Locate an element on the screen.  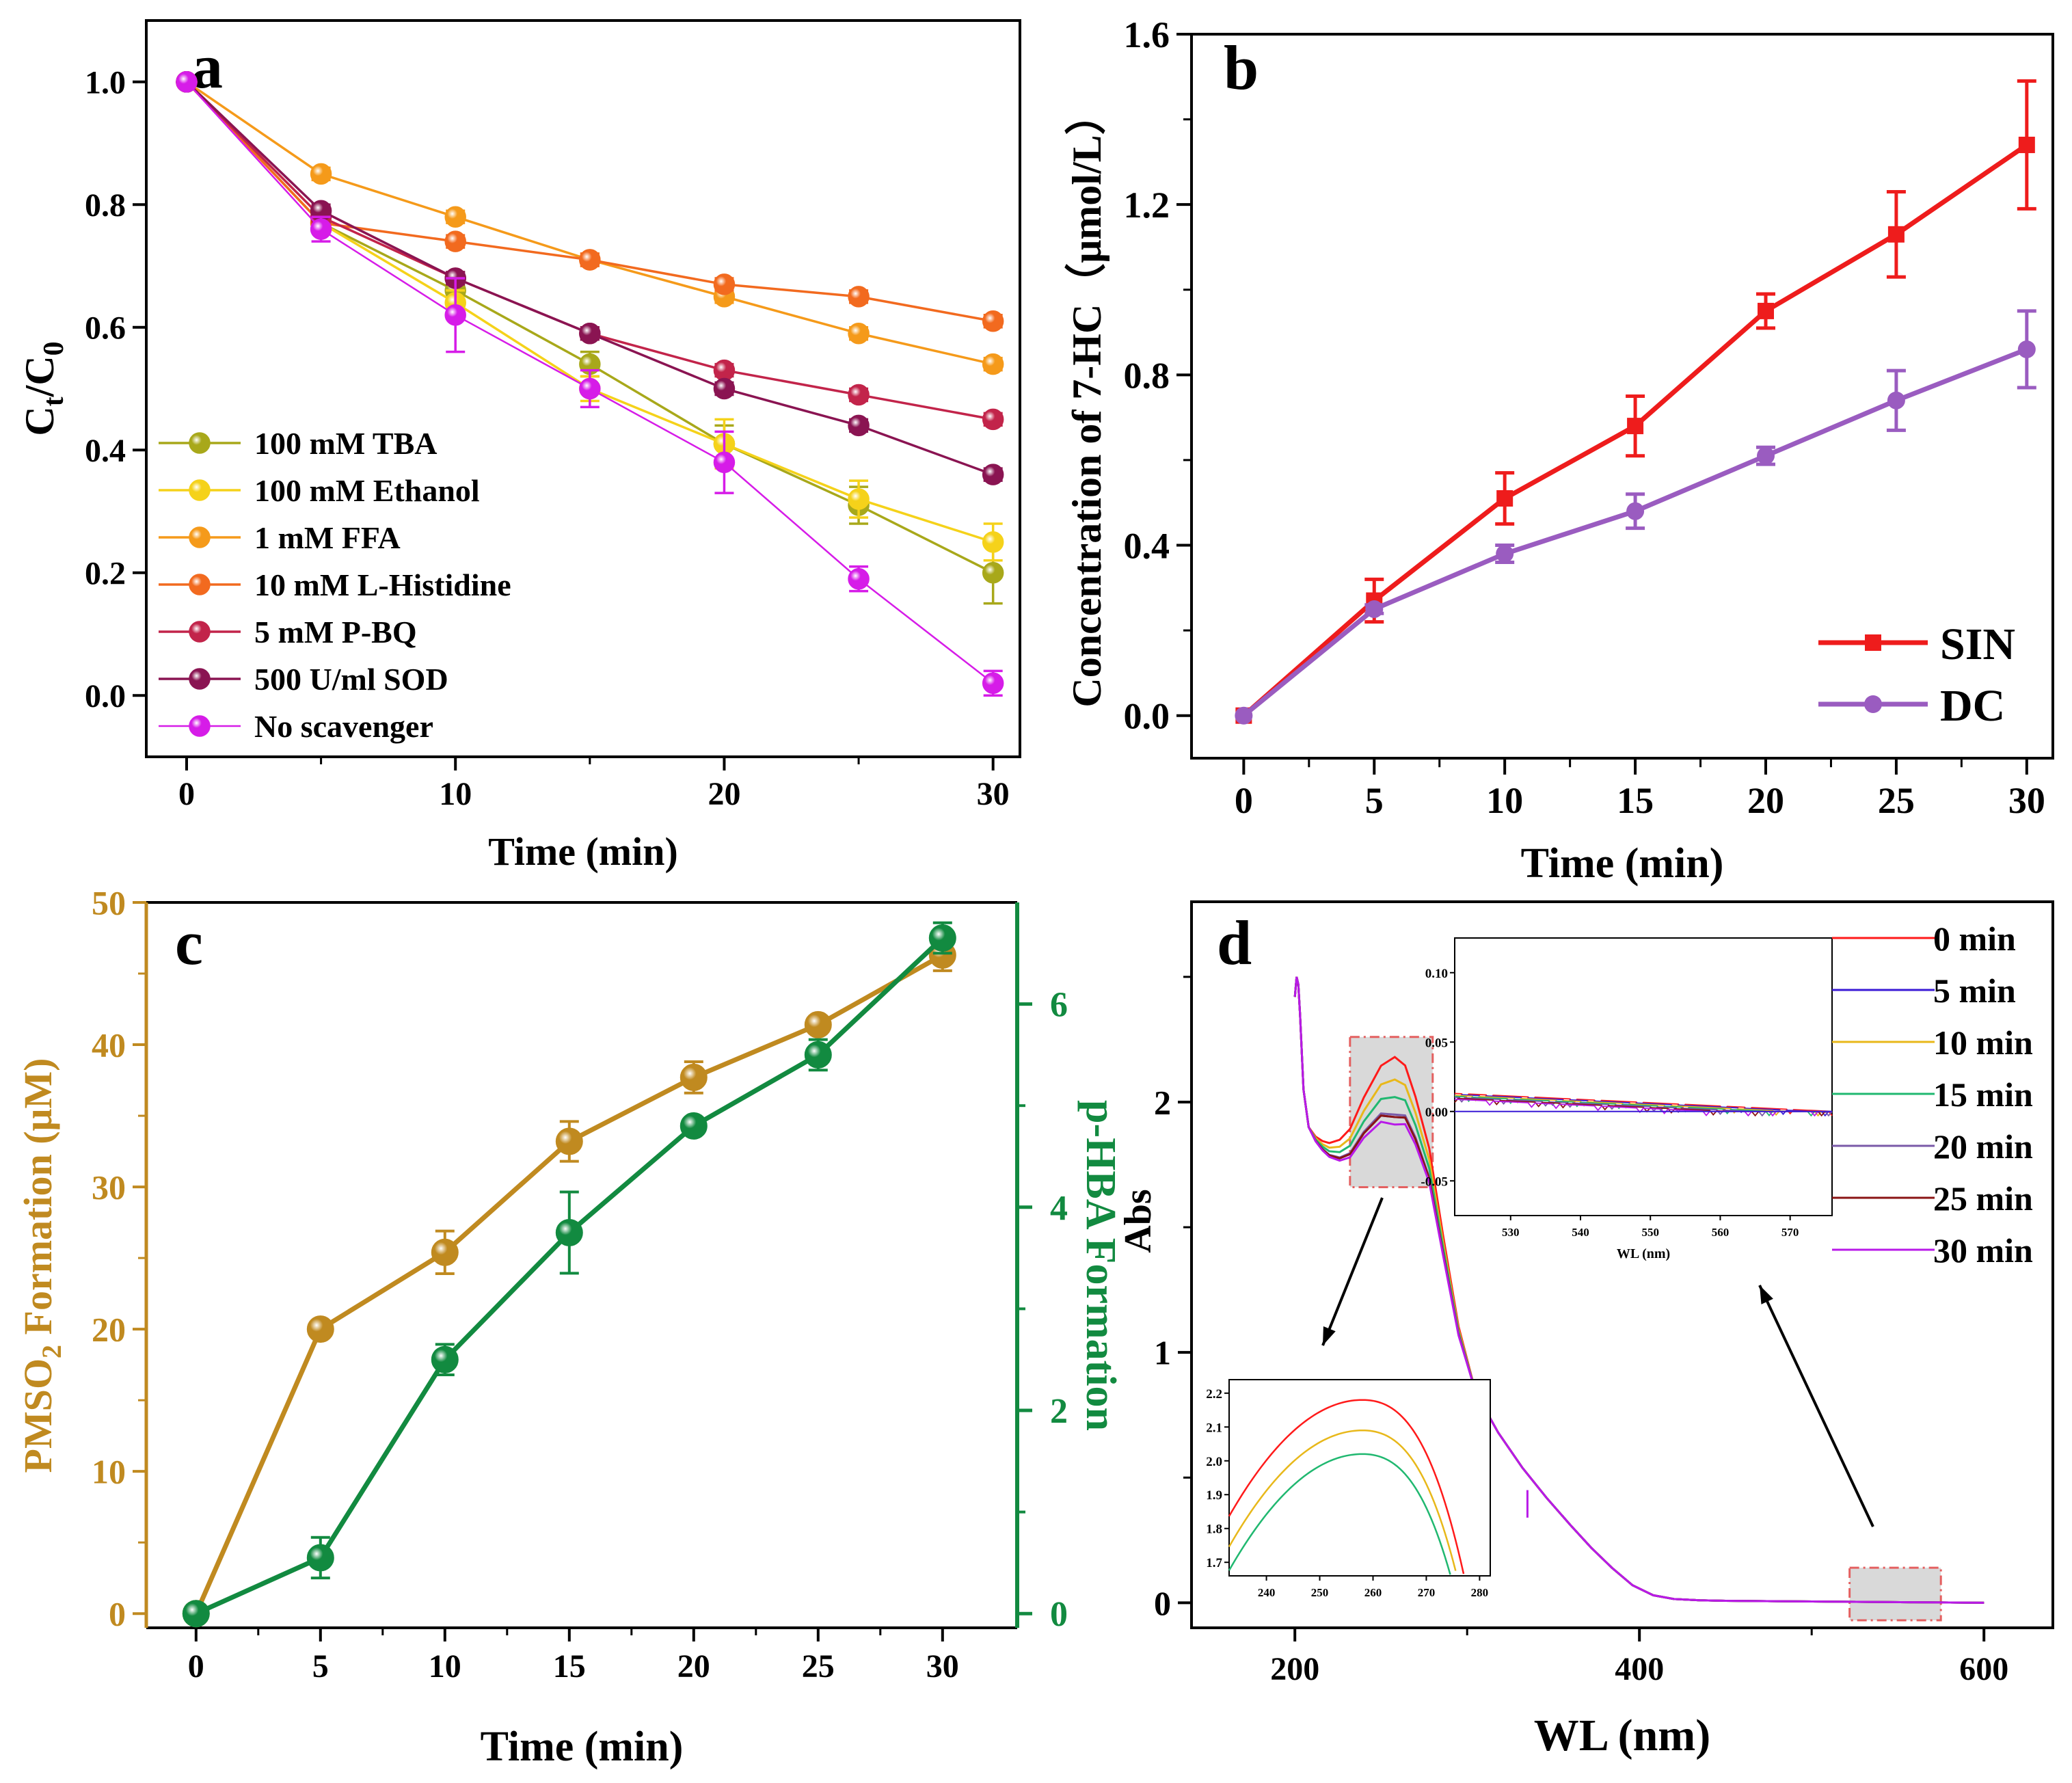
y-axis-title: Ct/C0 is located at coordinates (44, 388).